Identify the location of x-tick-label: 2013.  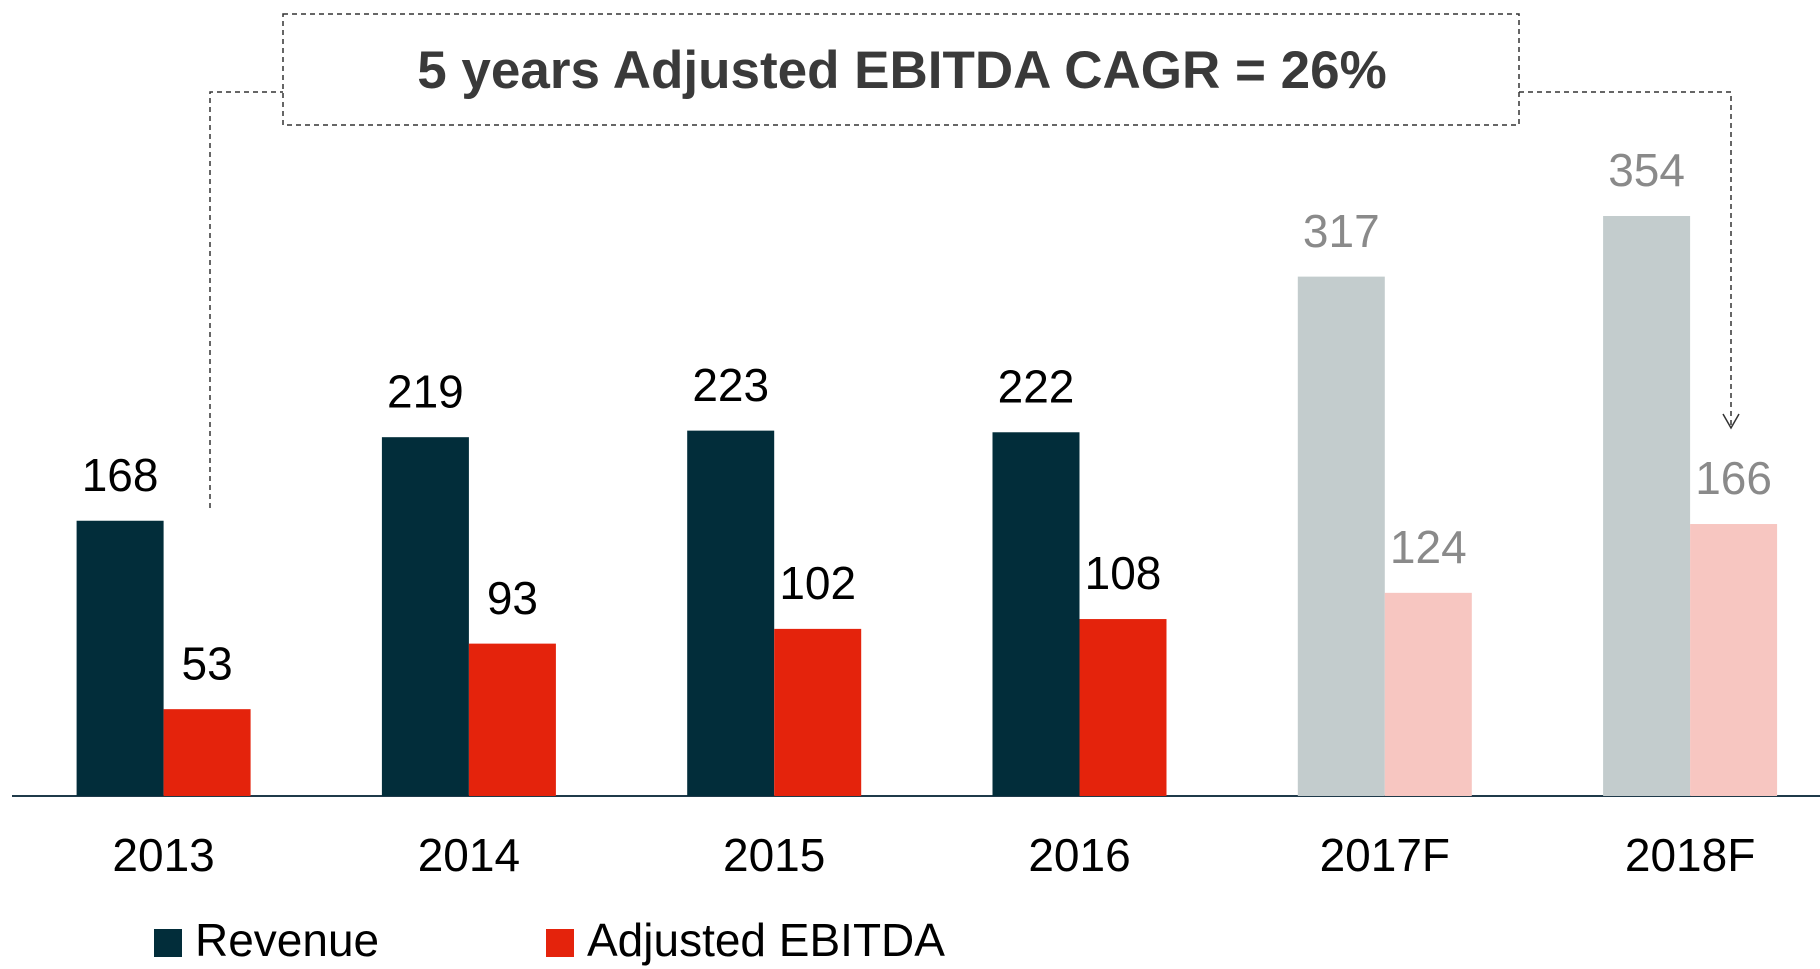
(163, 855).